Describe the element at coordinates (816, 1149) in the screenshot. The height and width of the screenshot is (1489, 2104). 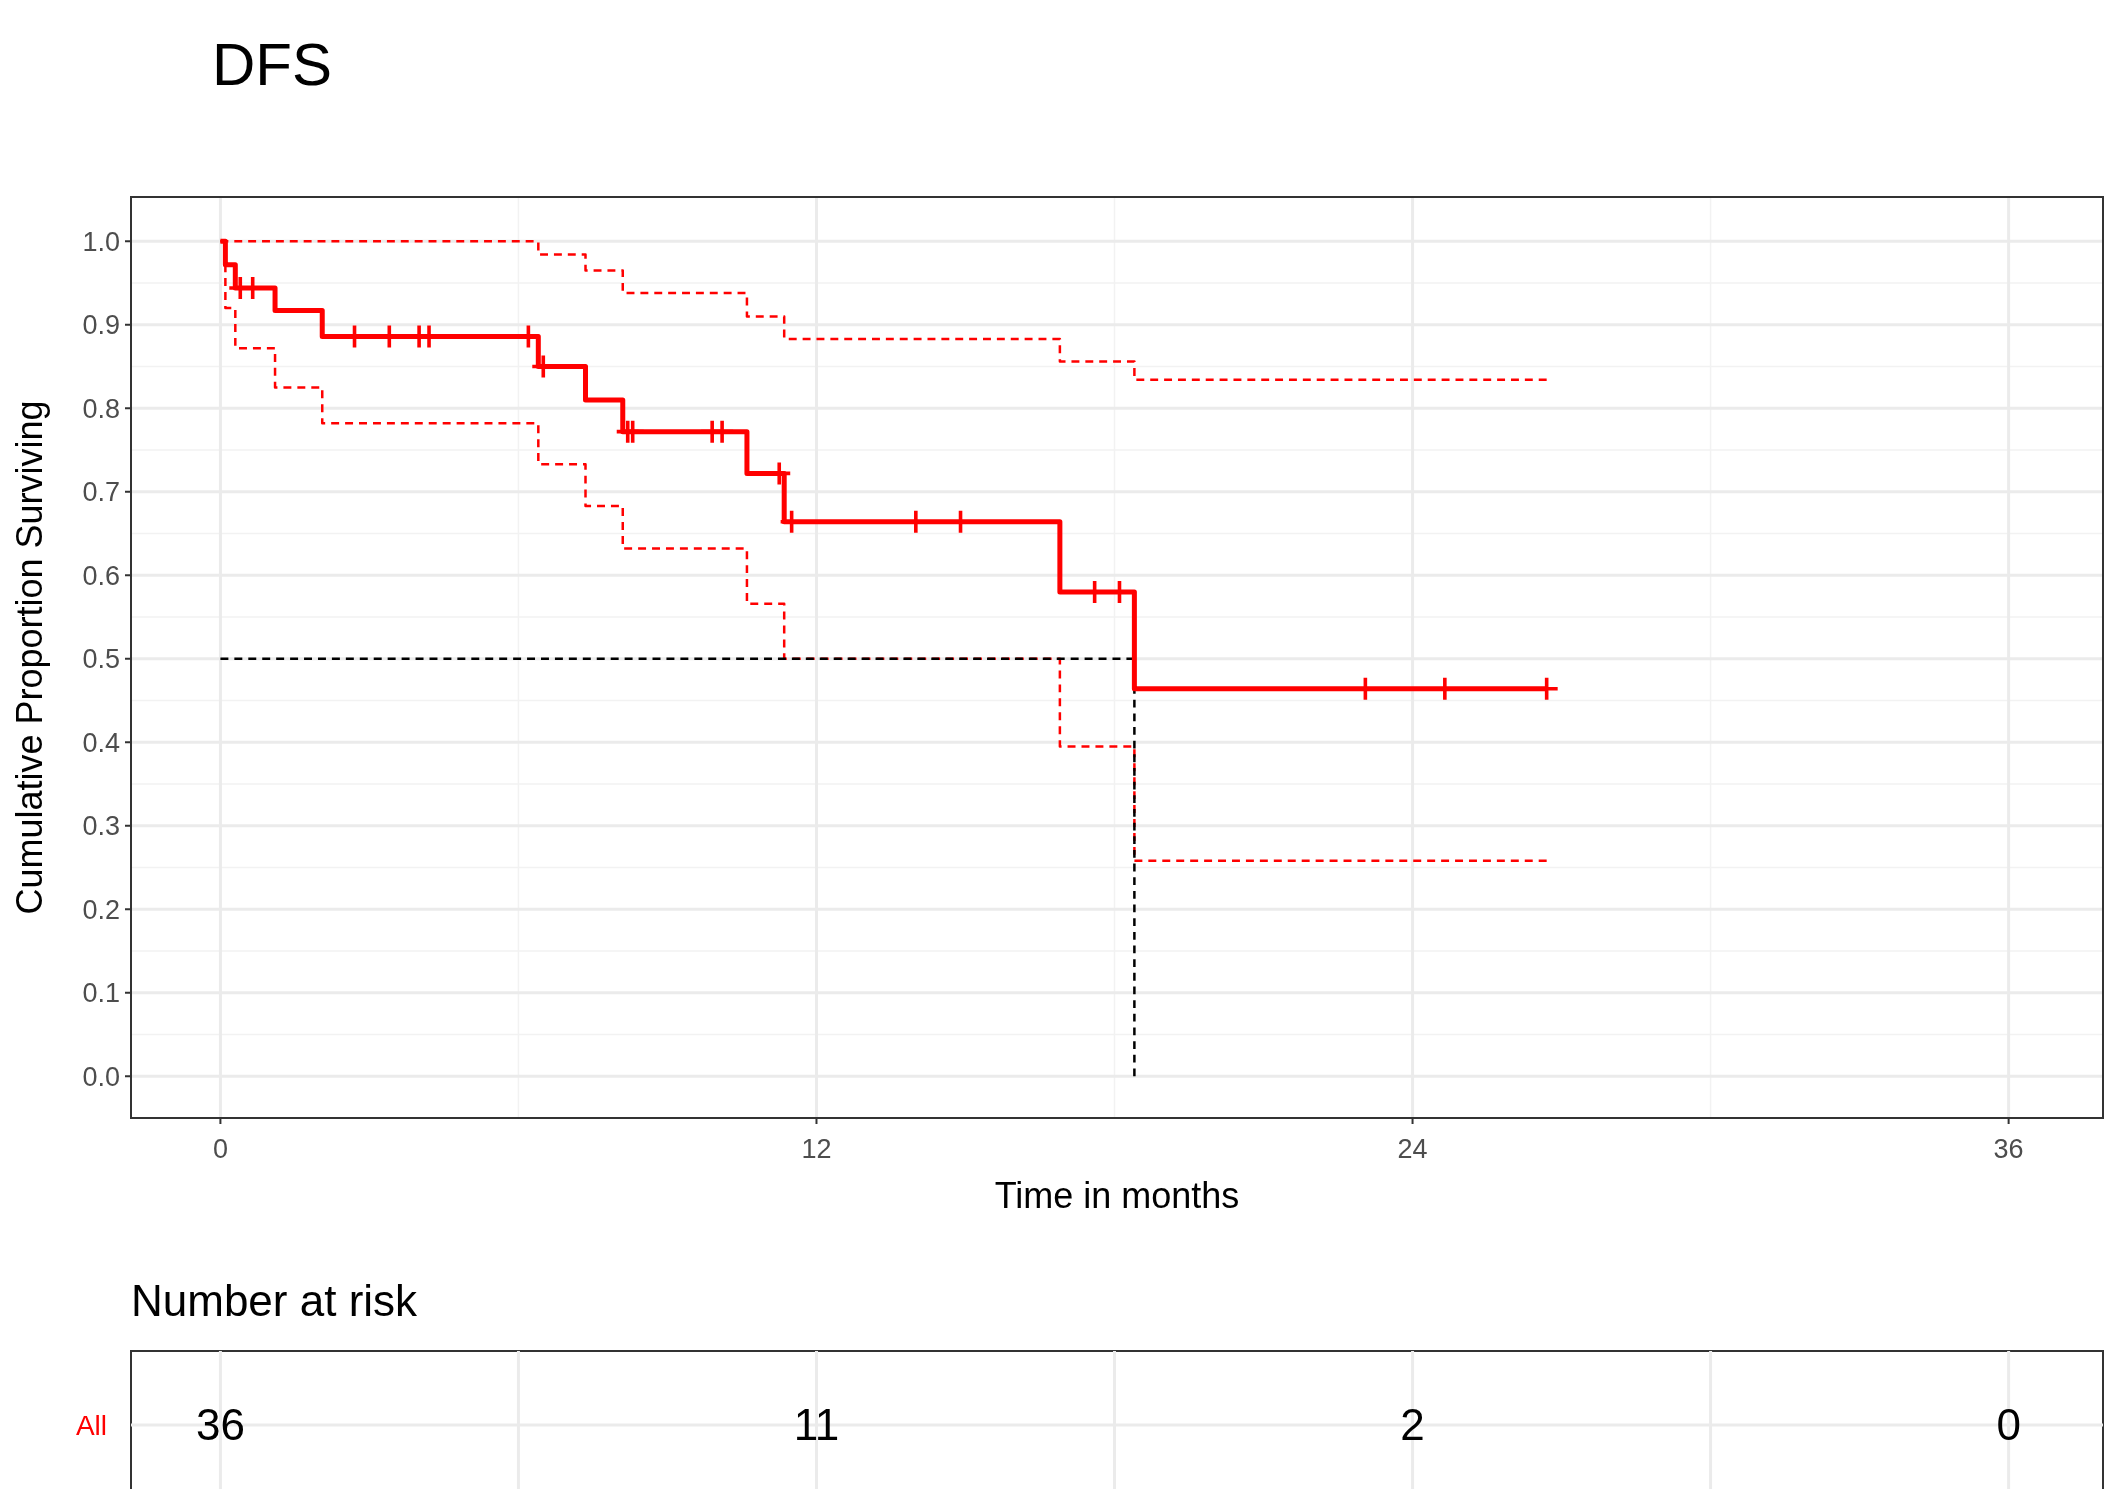
I see `x-tick-label: 12` at that location.